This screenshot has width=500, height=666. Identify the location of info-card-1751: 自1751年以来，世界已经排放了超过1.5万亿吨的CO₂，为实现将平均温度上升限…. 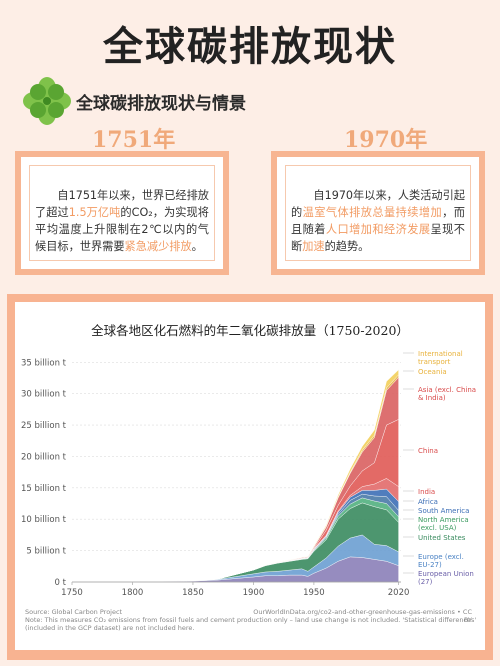
(122, 213).